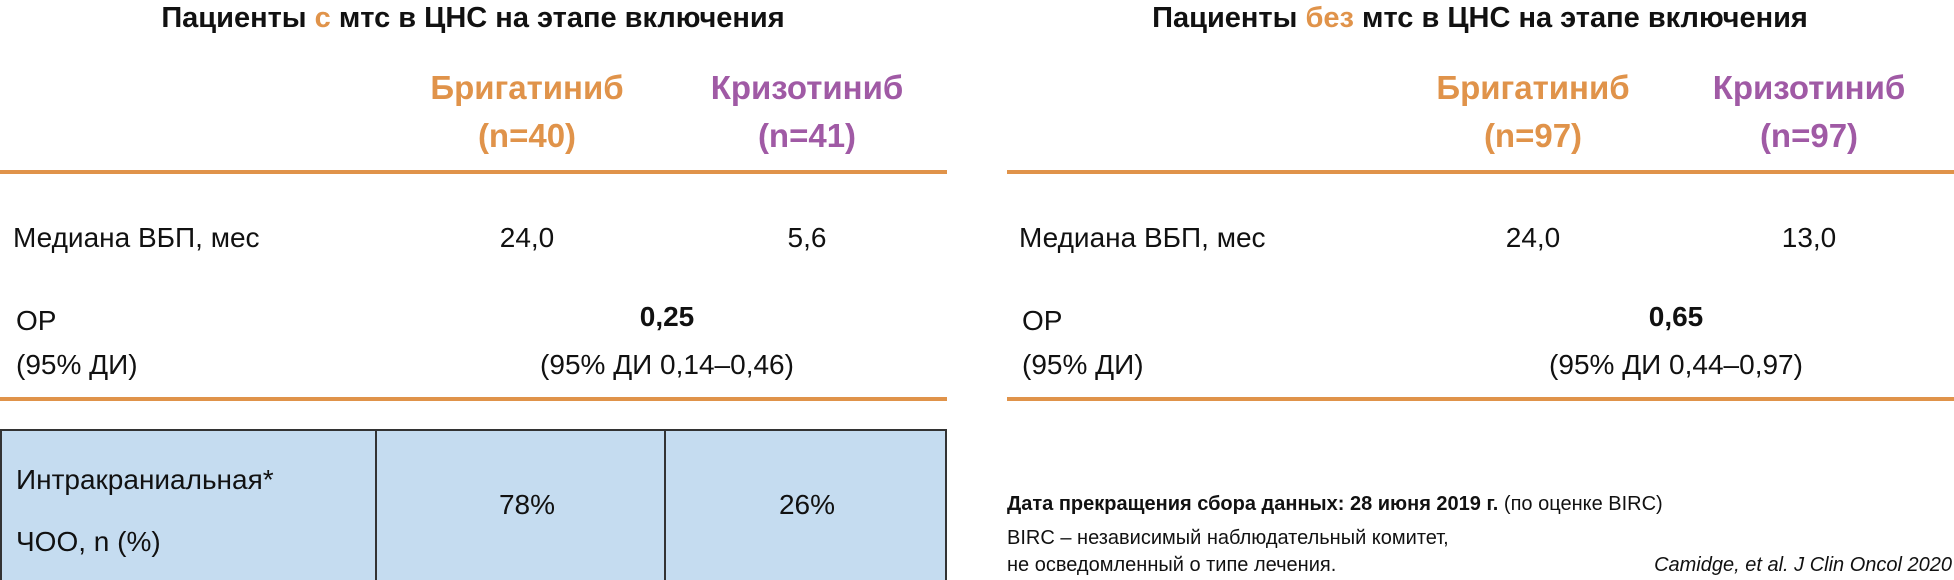 This screenshot has width=1954, height=580. I want to click on cell-value: 78%, so click(527, 504).